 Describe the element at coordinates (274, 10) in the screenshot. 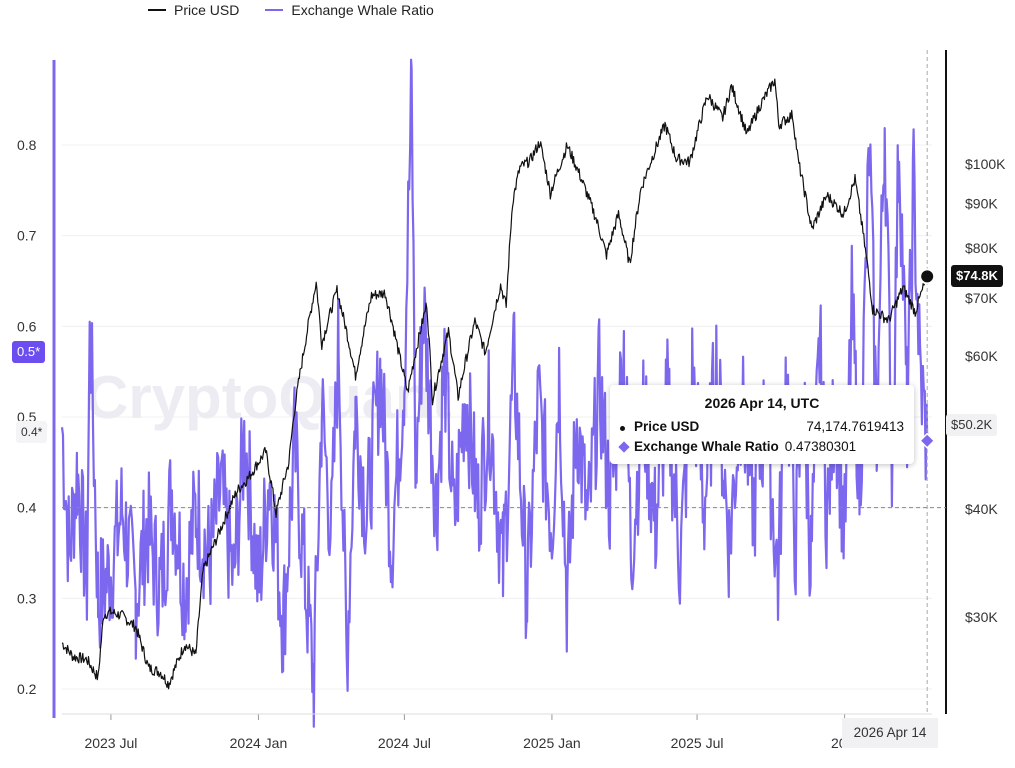

I see `legend-swatch-ratio` at that location.